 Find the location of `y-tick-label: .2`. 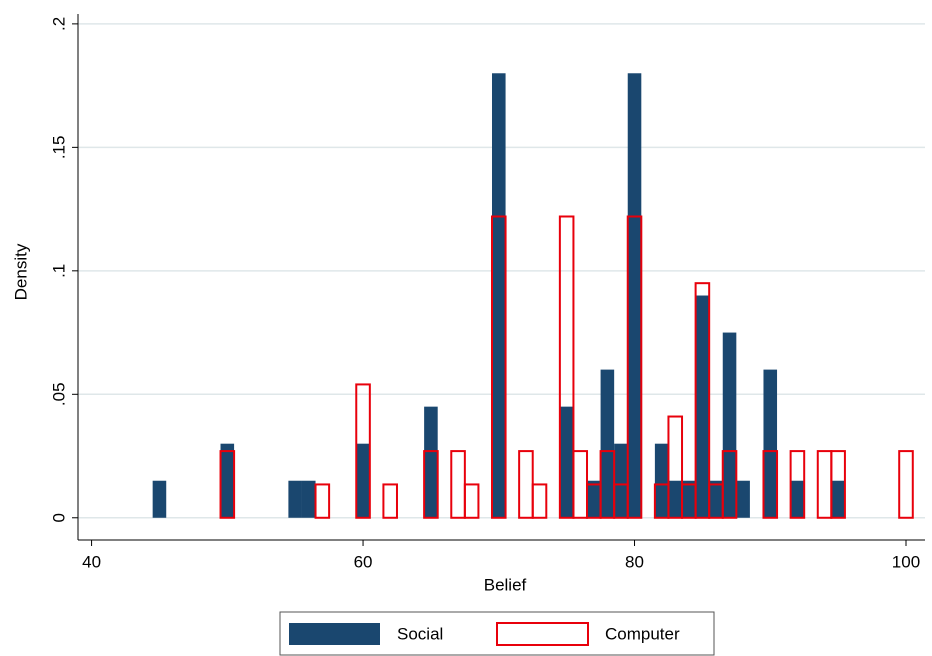

y-tick-label: .2 is located at coordinates (58, 24).